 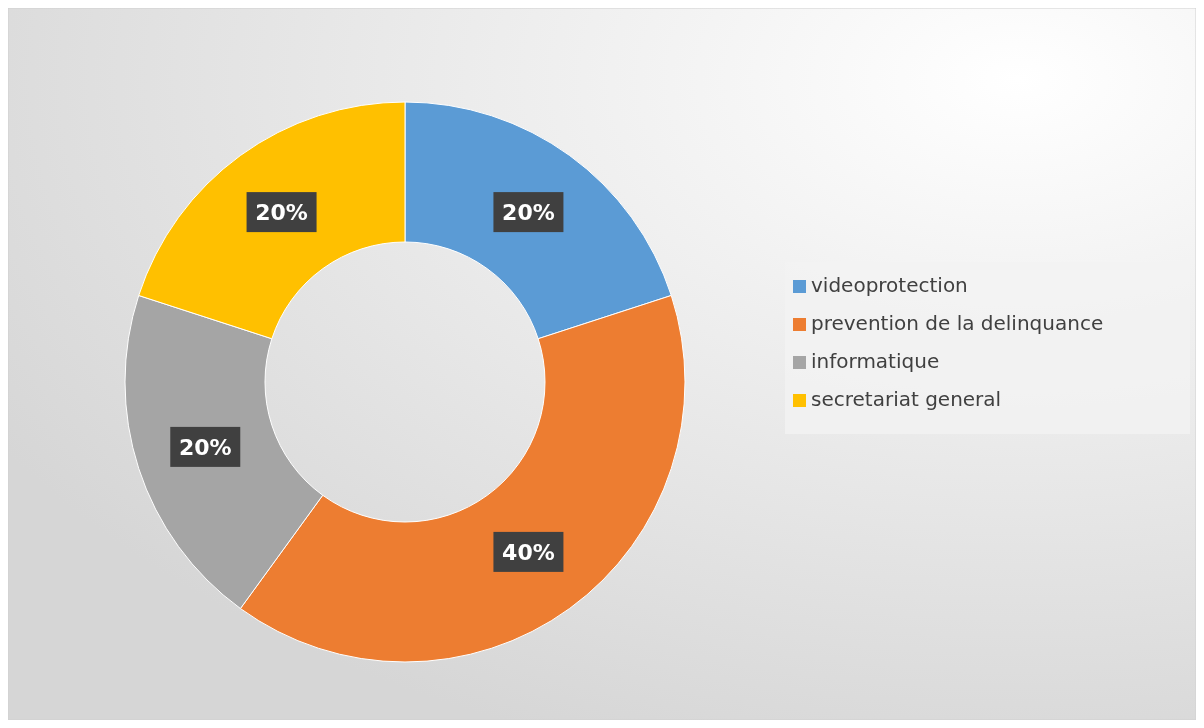 I want to click on data-label: 40%, so click(x=528, y=552).